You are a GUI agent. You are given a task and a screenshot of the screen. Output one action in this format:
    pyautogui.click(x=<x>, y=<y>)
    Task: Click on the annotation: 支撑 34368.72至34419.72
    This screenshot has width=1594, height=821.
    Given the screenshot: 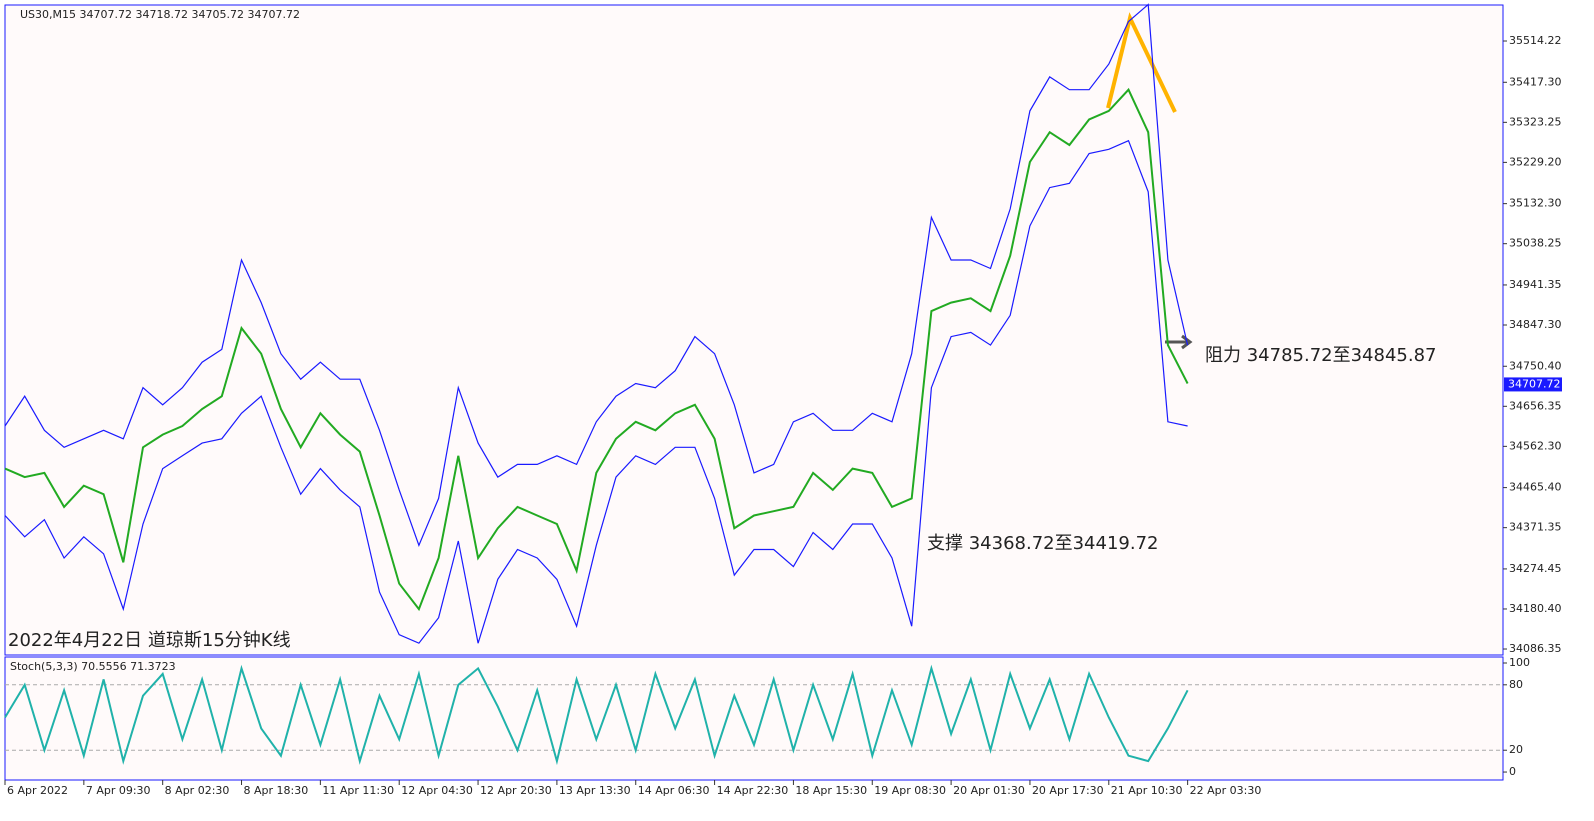 What is the action you would take?
    pyautogui.click(x=1043, y=543)
    